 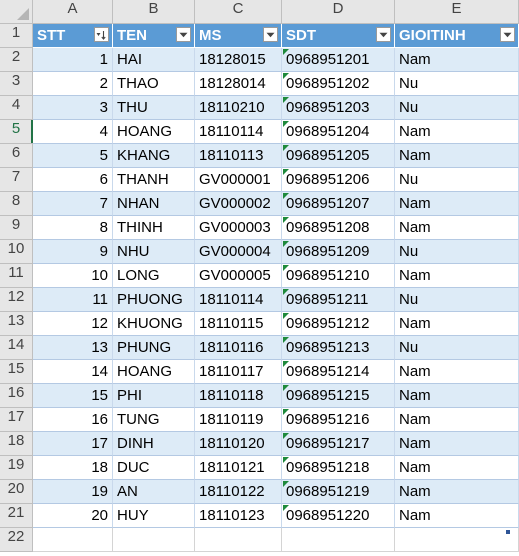 What do you see at coordinates (16, 36) in the screenshot?
I see `row-header-1: 1` at bounding box center [16, 36].